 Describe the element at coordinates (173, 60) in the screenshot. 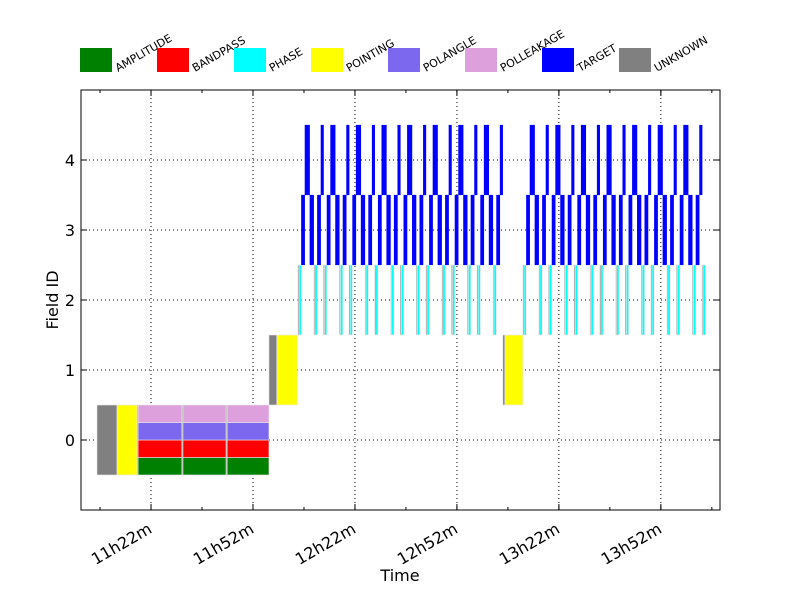

I see `legend-swatch-bandpass` at that location.